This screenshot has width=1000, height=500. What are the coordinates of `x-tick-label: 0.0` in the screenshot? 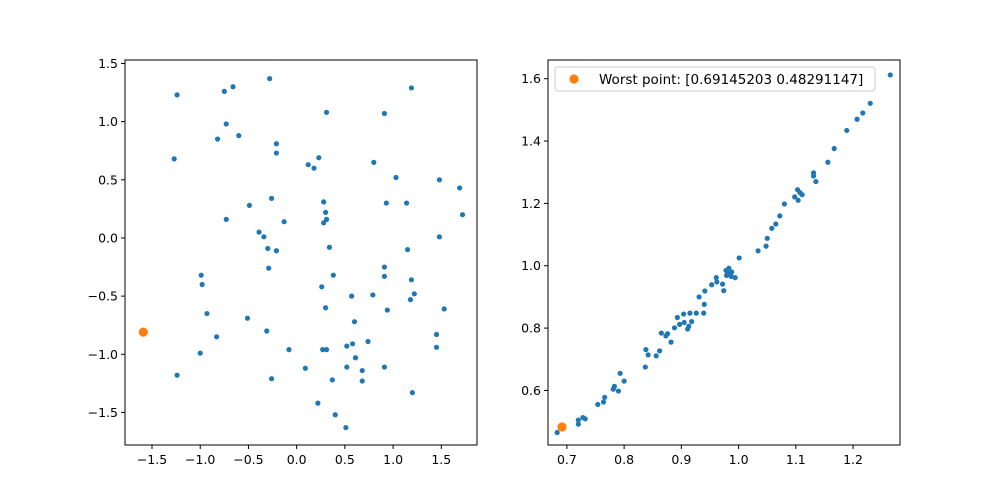 It's located at (297, 459).